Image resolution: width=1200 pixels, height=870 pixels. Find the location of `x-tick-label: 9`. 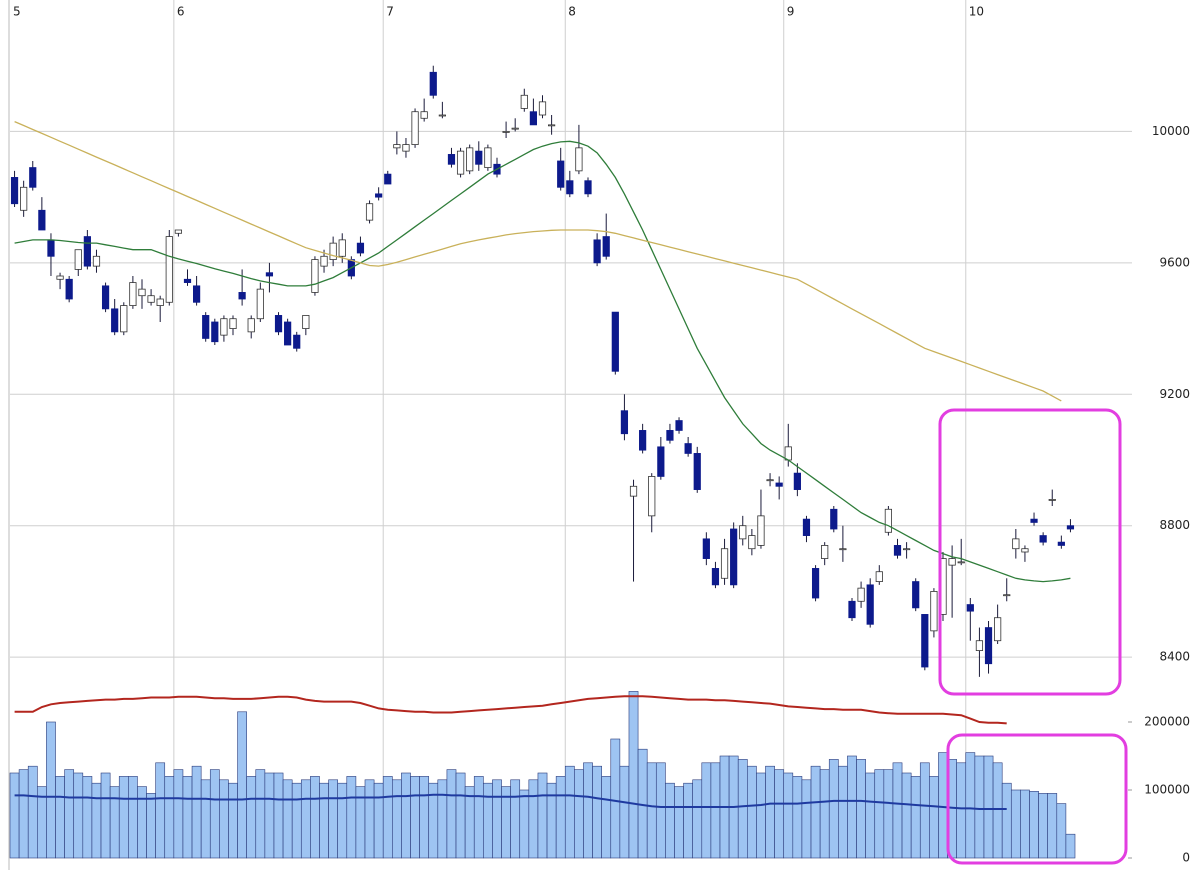

x-tick-label: 9 is located at coordinates (791, 12).